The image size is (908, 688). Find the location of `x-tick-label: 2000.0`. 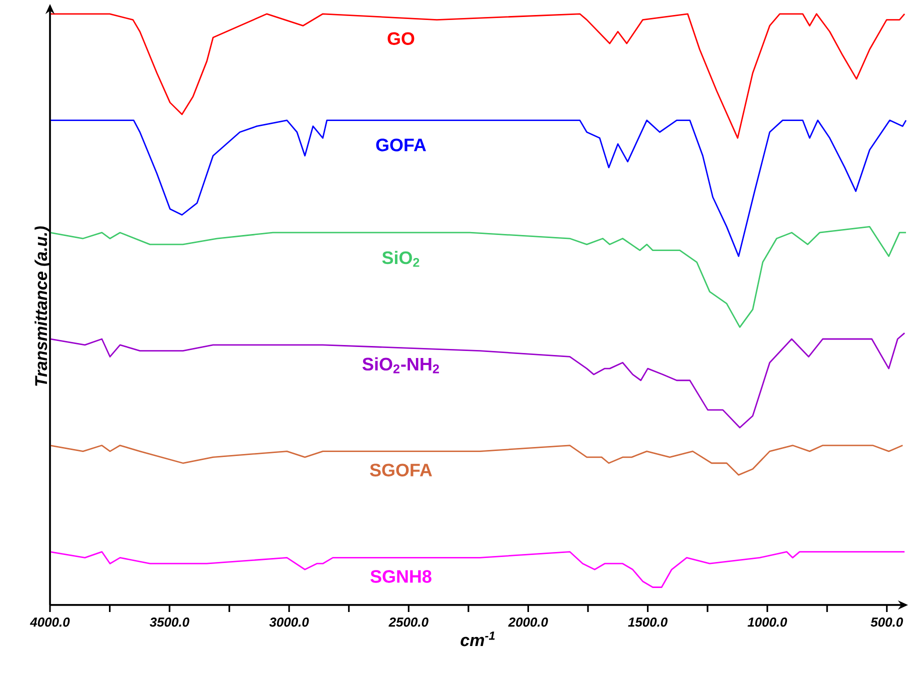

x-tick-label: 2000.0 is located at coordinates (528, 622).